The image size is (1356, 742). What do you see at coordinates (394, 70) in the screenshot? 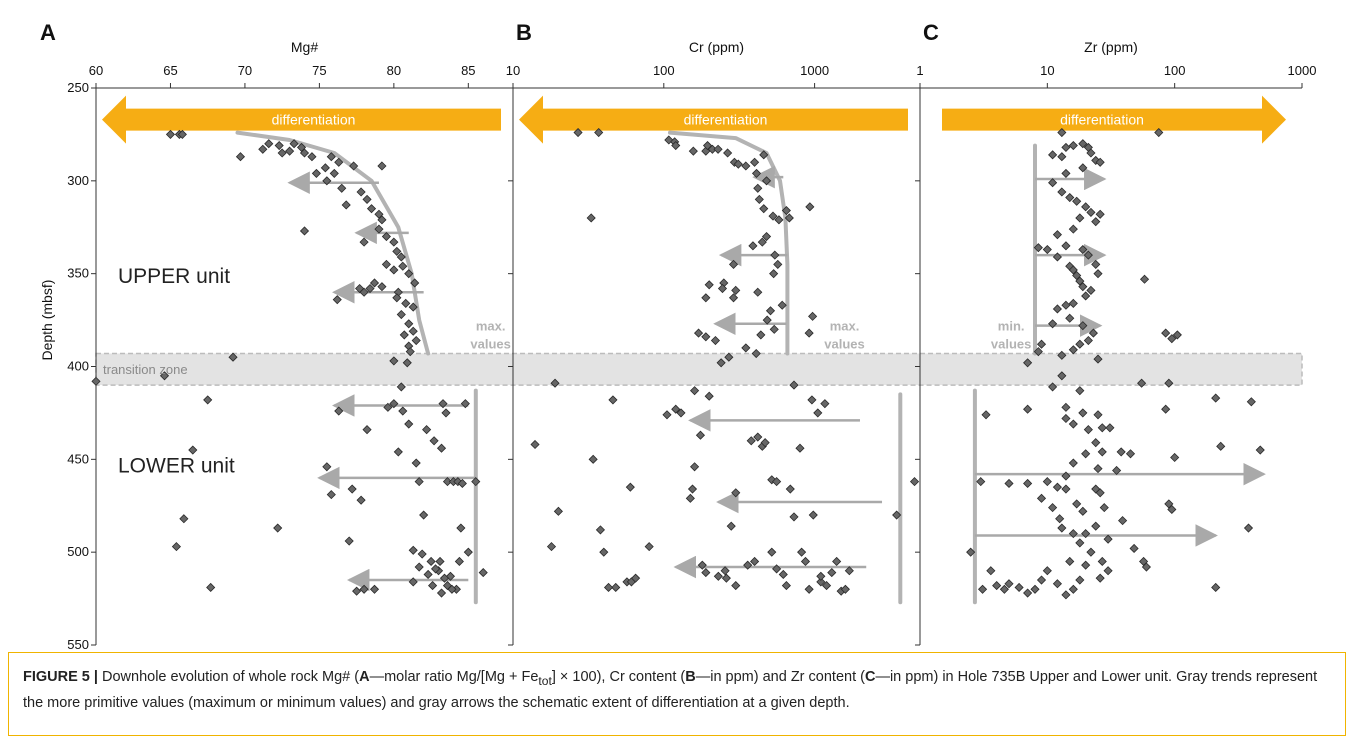
I see `panel-a-x-tick-label: 80` at bounding box center [394, 70].